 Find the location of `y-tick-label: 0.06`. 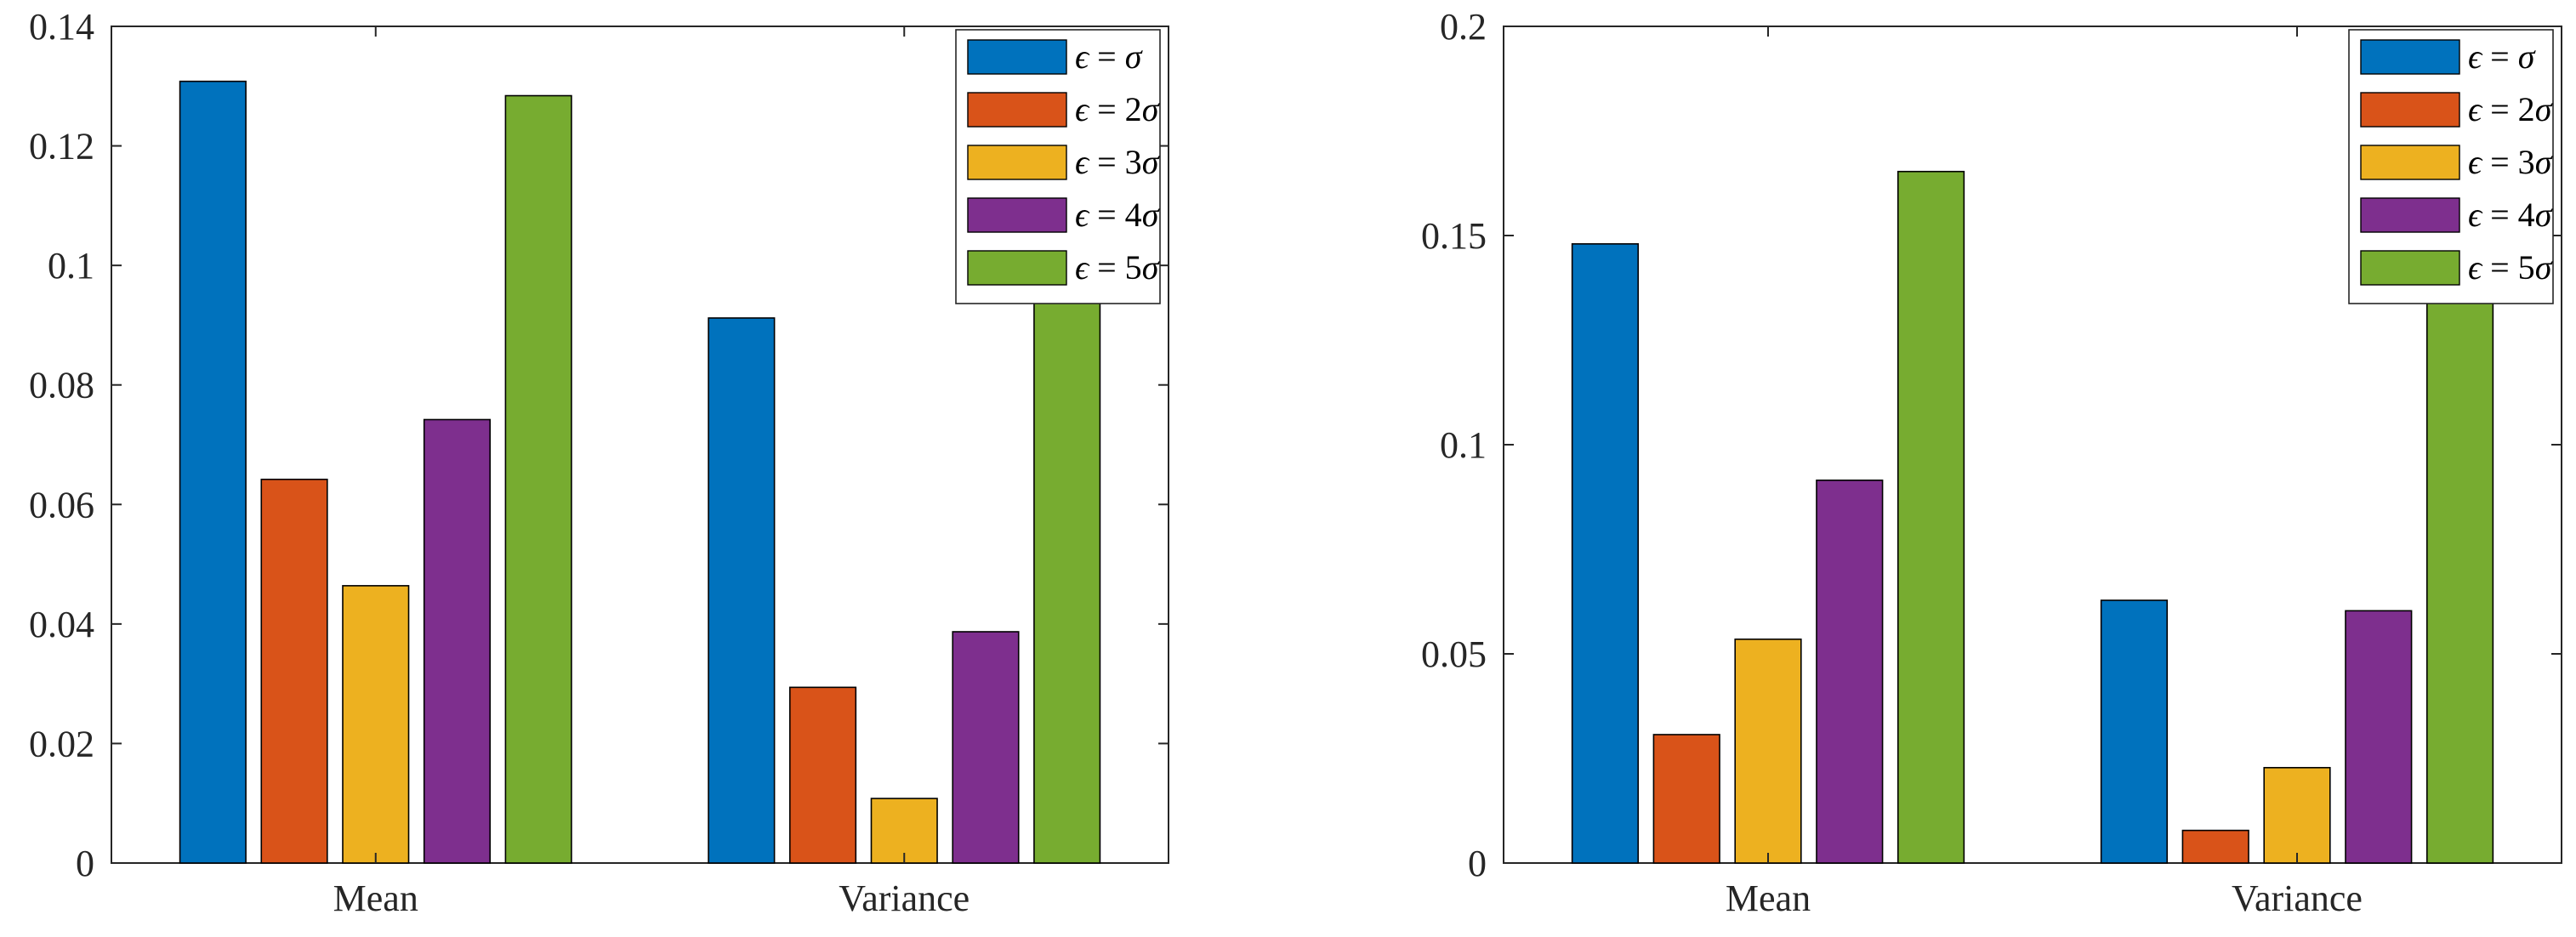

y-tick-label: 0.06 is located at coordinates (61, 505).